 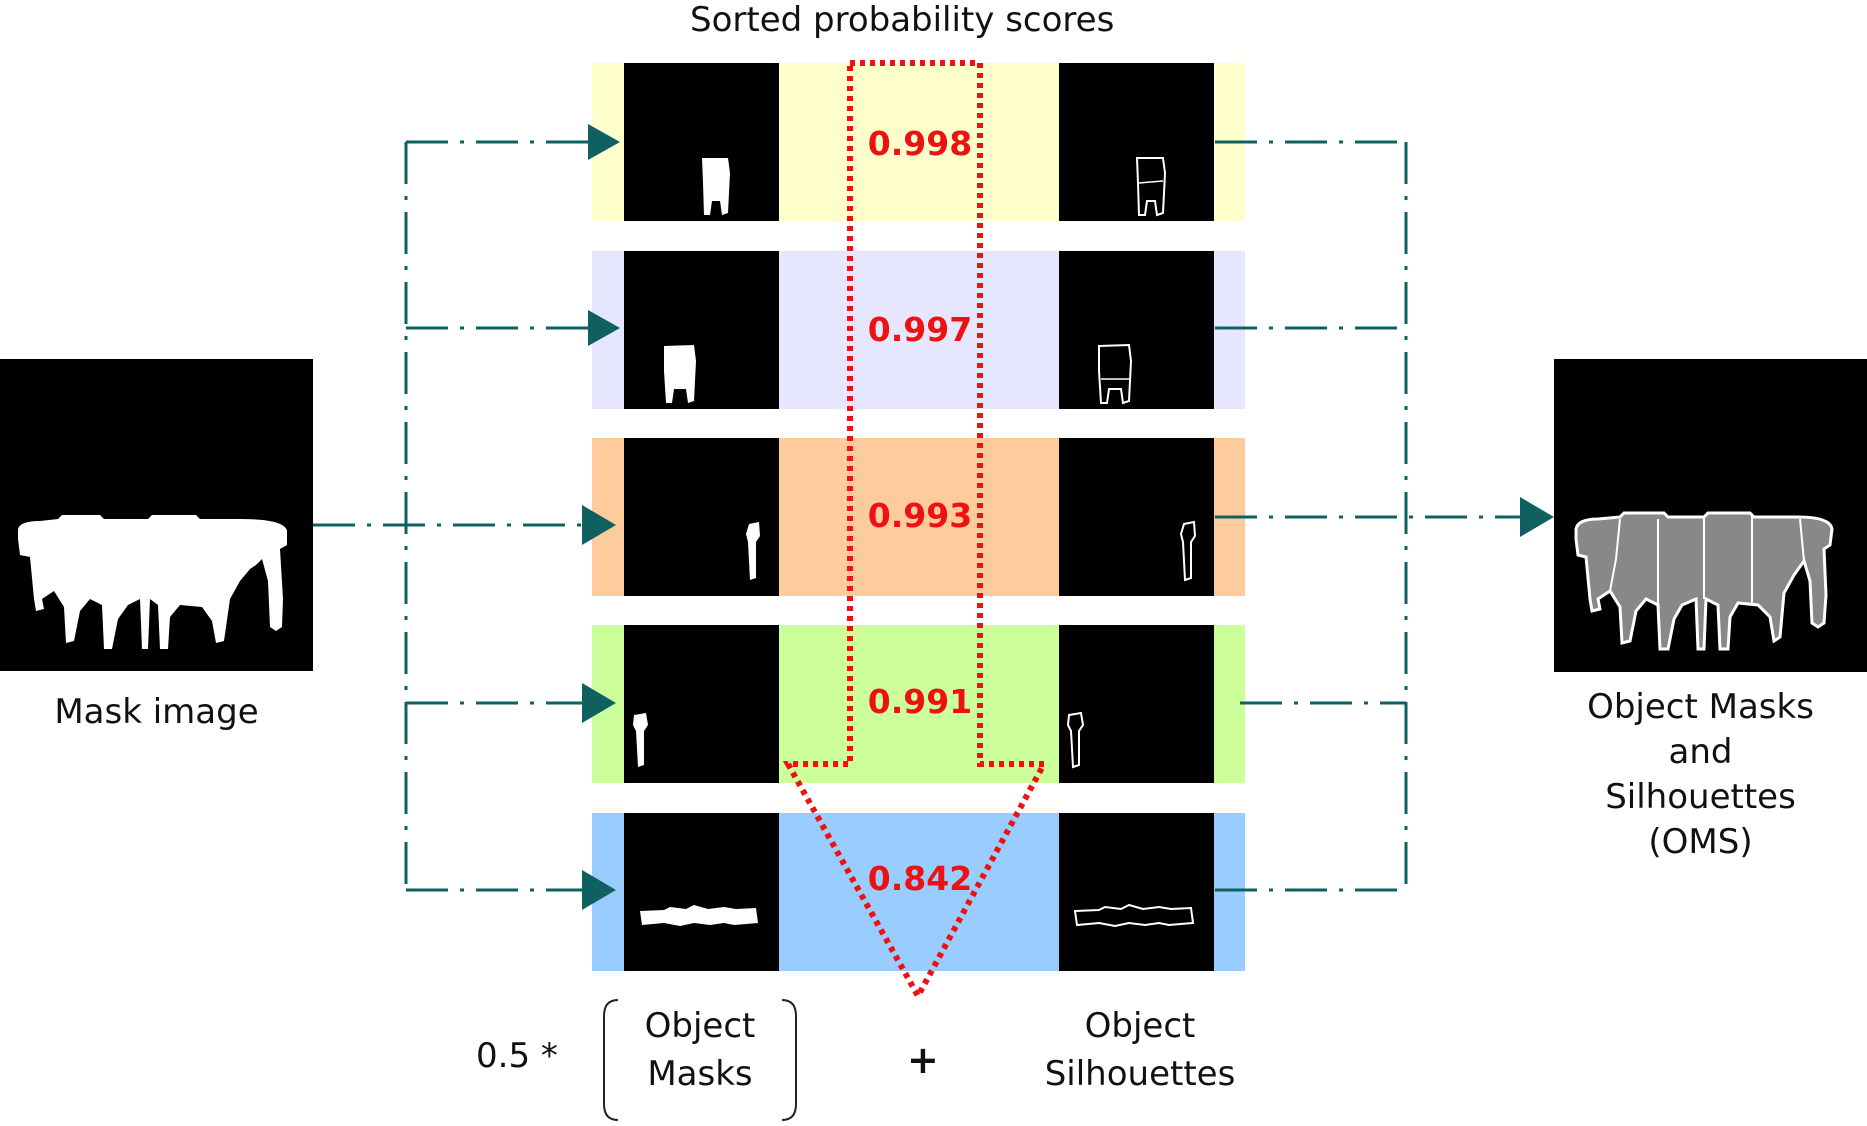 I want to click on object-silhouette-1-shape, so click(x=1151, y=187).